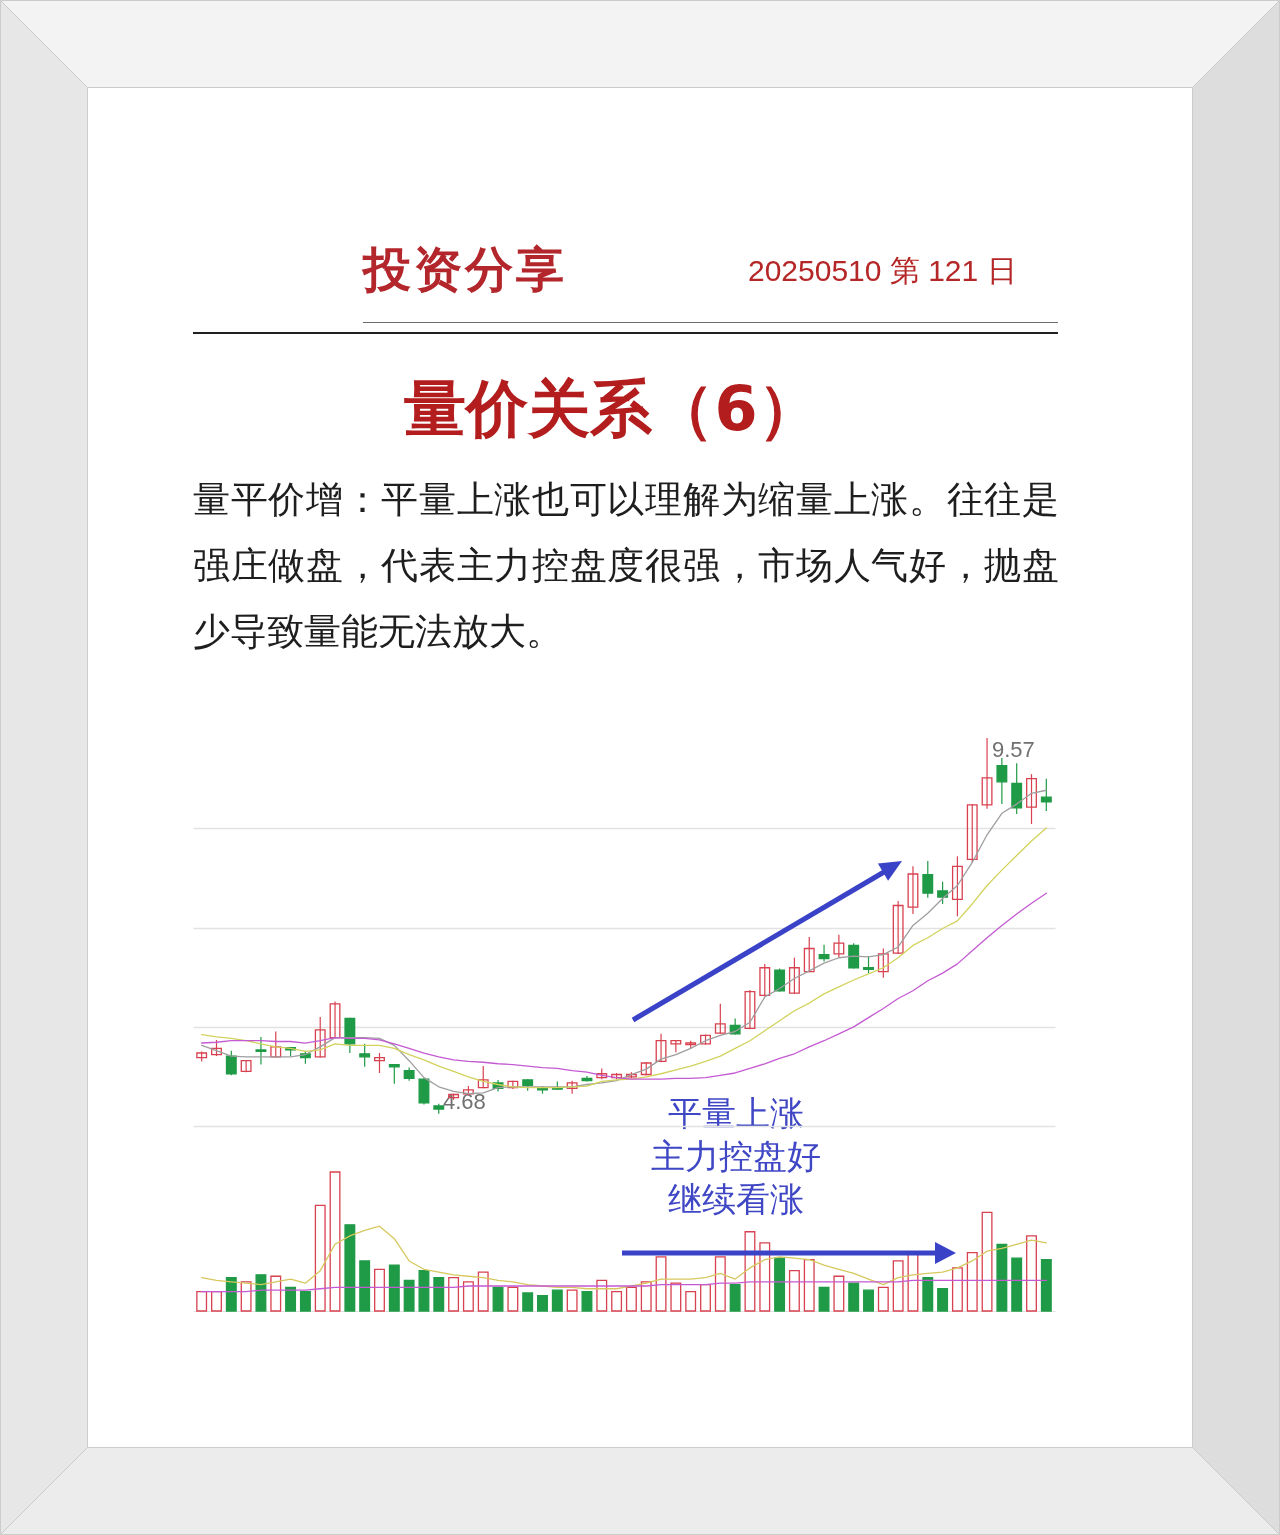 This screenshot has width=1280, height=1535. What do you see at coordinates (464, 1101) in the screenshot?
I see `annotation: 4.68` at bounding box center [464, 1101].